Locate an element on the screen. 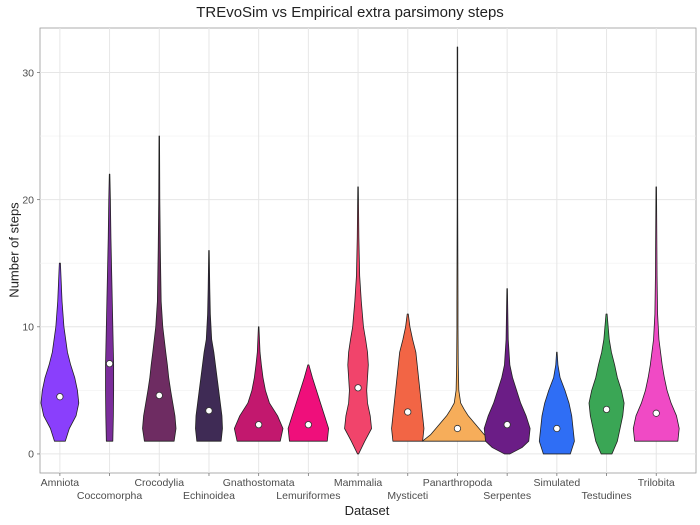 The image size is (700, 525). x-tick-label: Echinoidea is located at coordinates (209, 496).